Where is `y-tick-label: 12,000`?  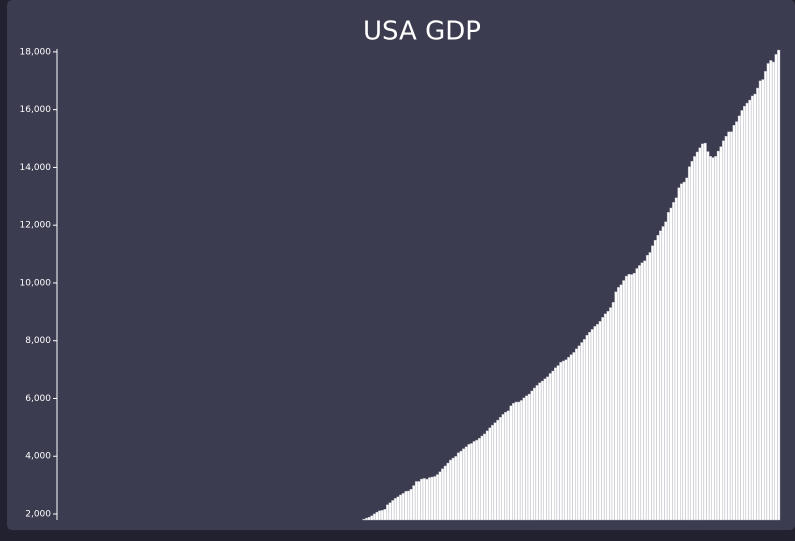
y-tick-label: 12,000 is located at coordinates (36, 226).